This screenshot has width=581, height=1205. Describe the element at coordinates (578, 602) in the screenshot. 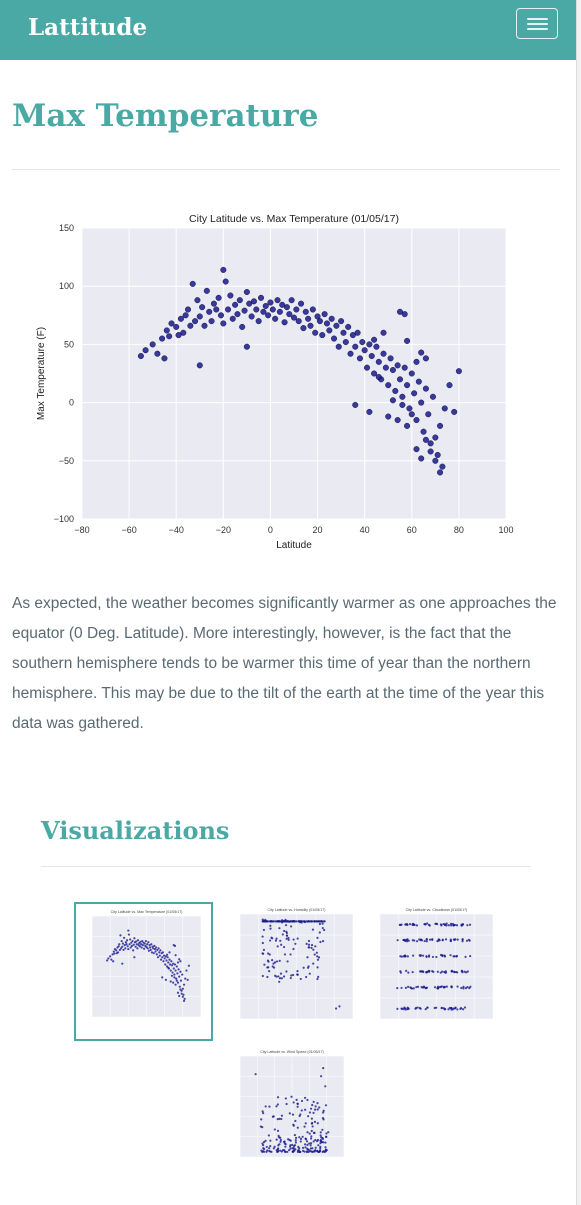

I see `scrollbar` at that location.